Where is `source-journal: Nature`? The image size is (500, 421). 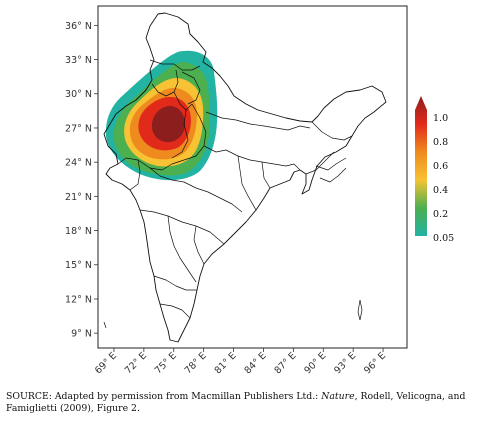
source-journal: Nature is located at coordinates (338, 396).